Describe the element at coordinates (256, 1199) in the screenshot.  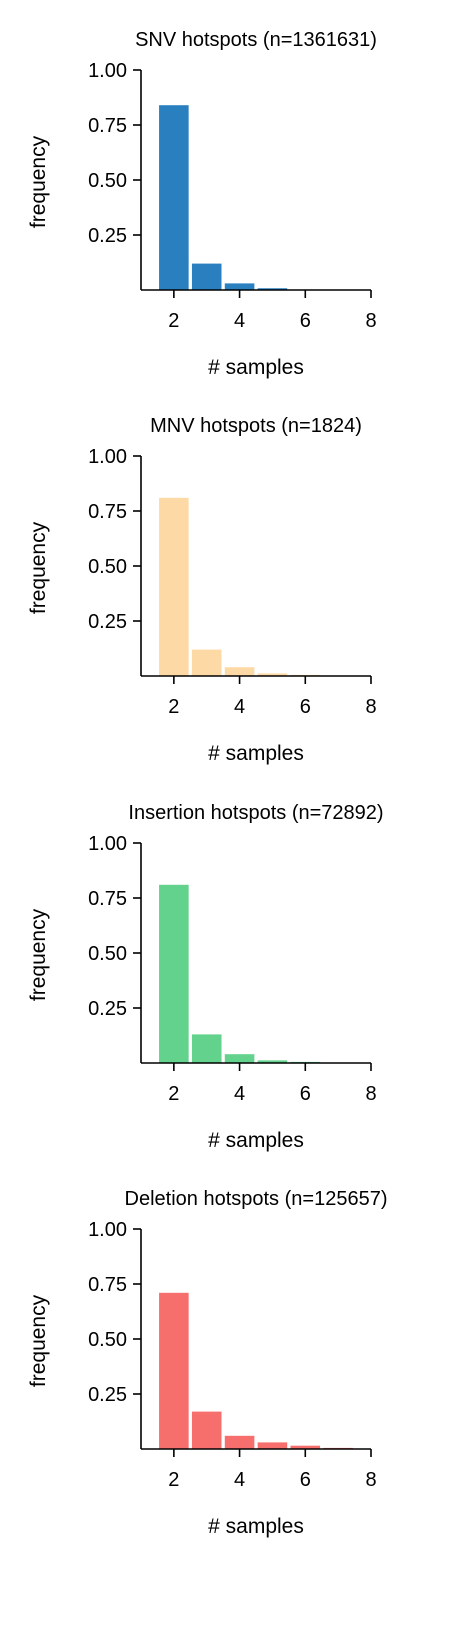
I see `chart-title: Deletion hotspots (n=125657)` at that location.